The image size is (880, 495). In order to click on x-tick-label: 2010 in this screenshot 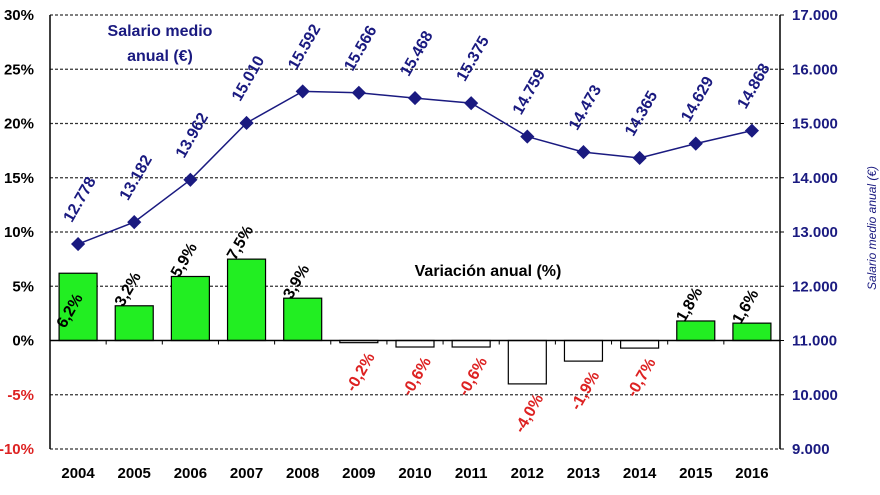, I will do `click(414, 473)`.